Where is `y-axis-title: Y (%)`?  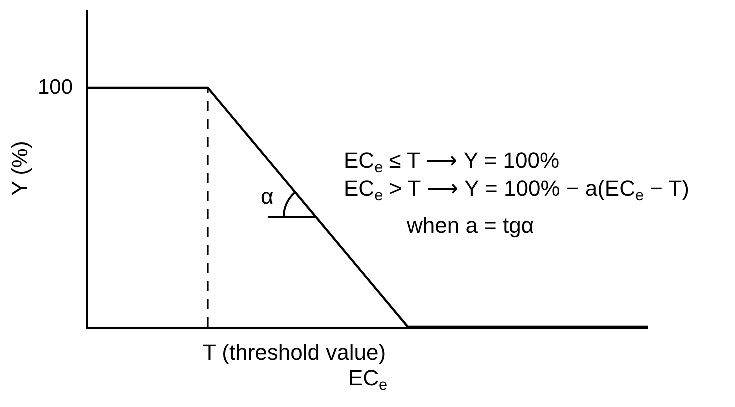 y-axis-title: Y (%) is located at coordinates (19, 168).